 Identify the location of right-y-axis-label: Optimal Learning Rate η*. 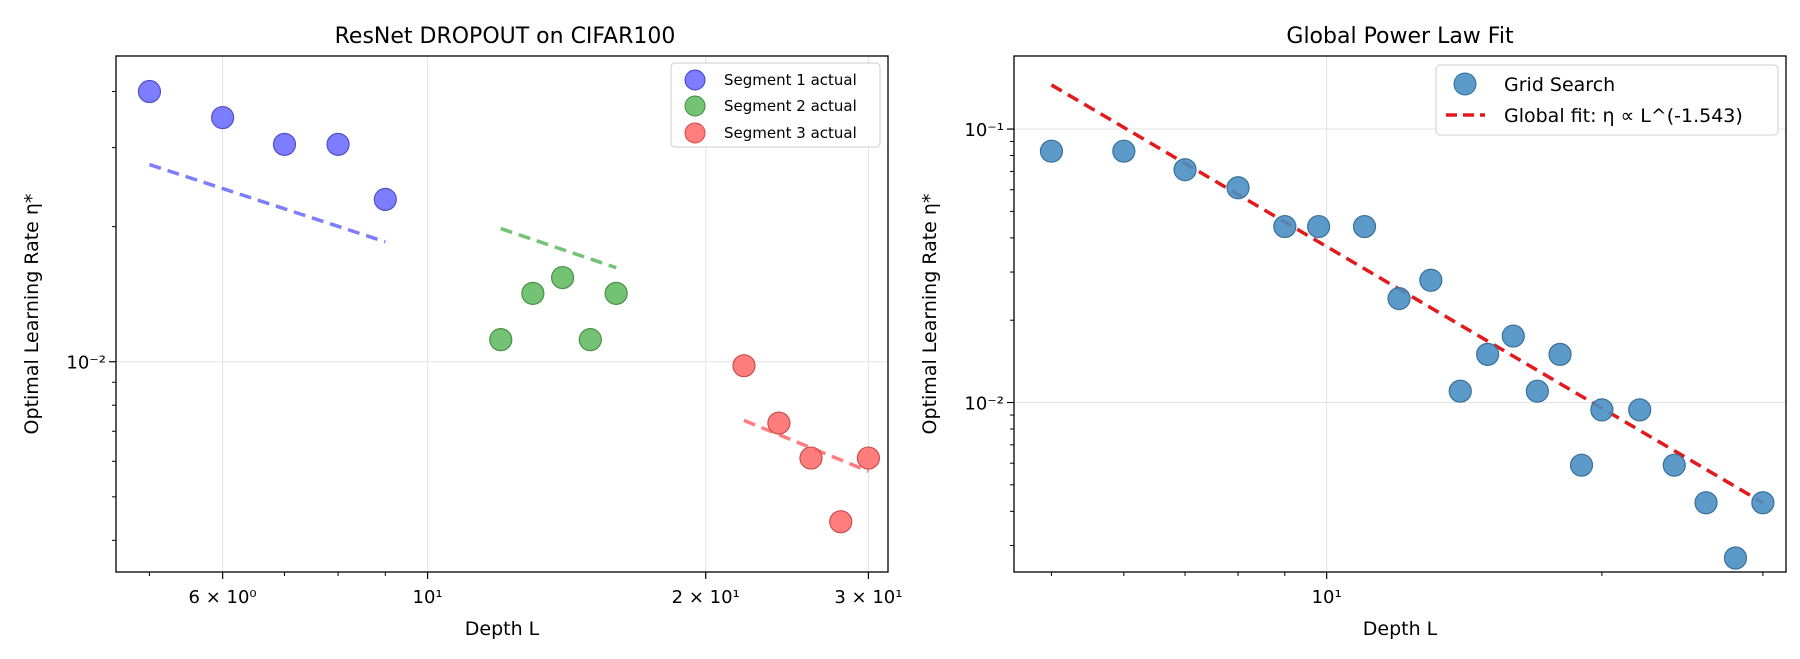
(930, 314).